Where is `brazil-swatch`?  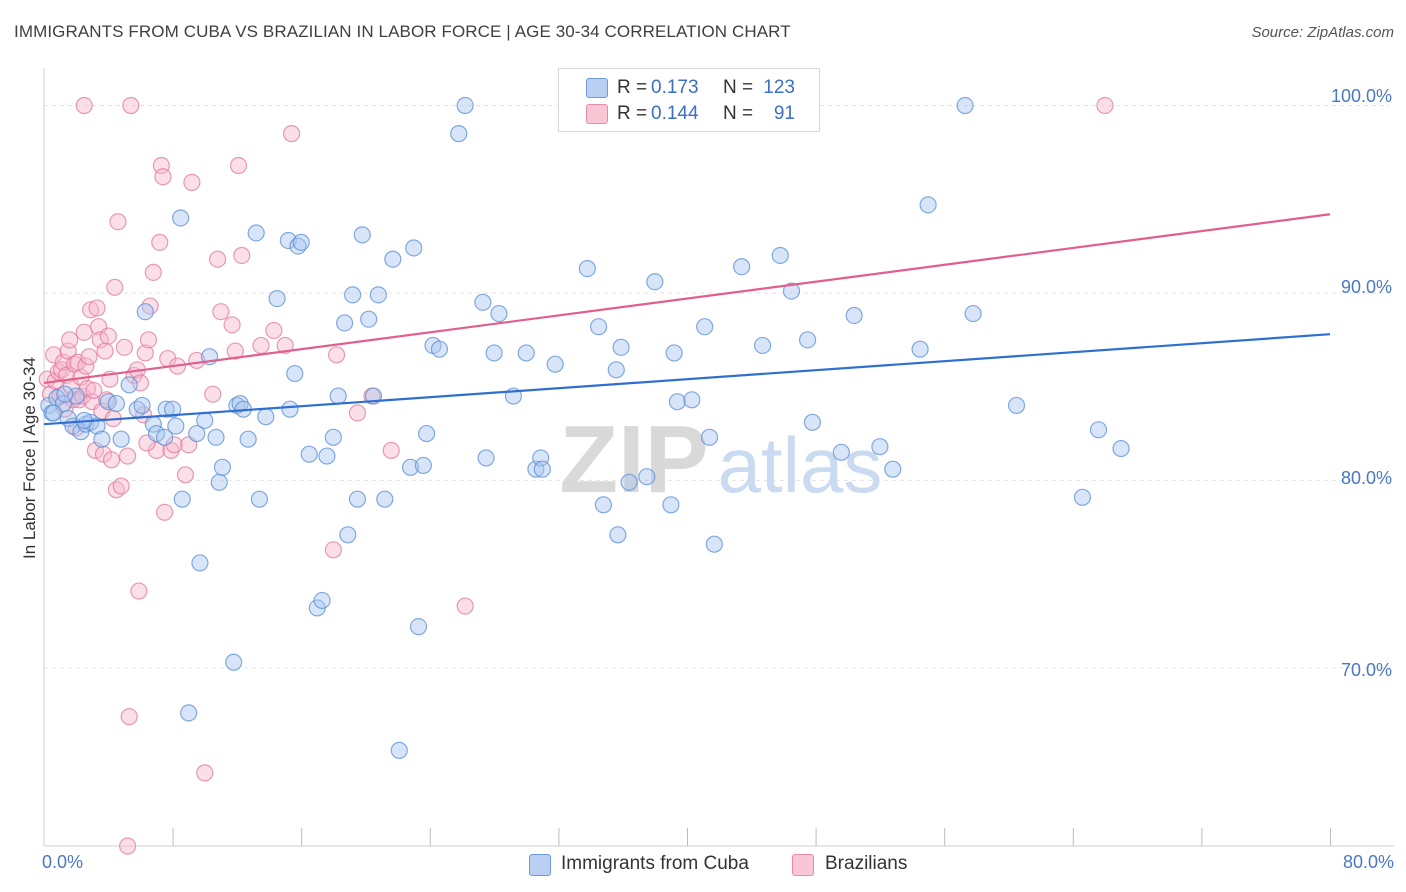 brazil-swatch is located at coordinates (597, 114).